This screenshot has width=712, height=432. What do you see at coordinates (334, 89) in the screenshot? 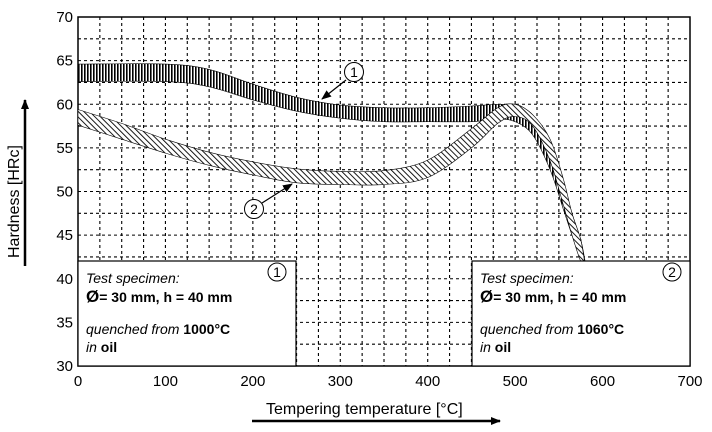
I see `callout-1-arrow` at bounding box center [334, 89].